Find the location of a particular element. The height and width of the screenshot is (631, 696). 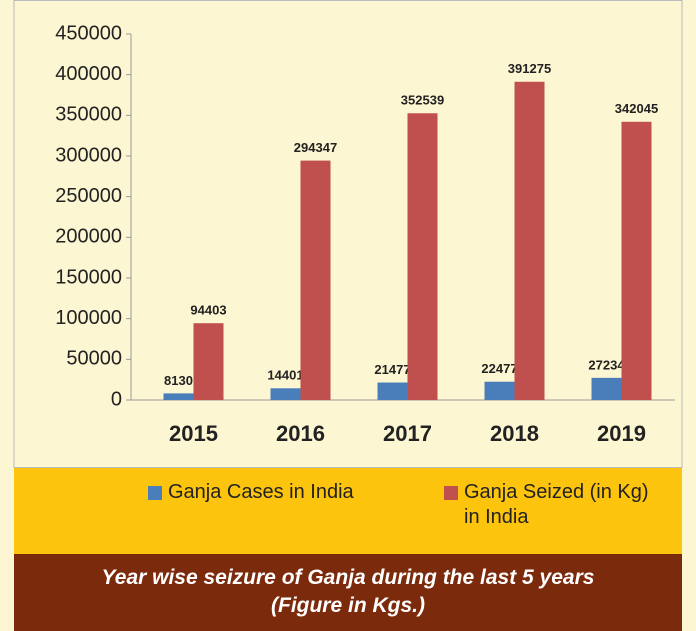

data-label: 94403 is located at coordinates (208, 310).